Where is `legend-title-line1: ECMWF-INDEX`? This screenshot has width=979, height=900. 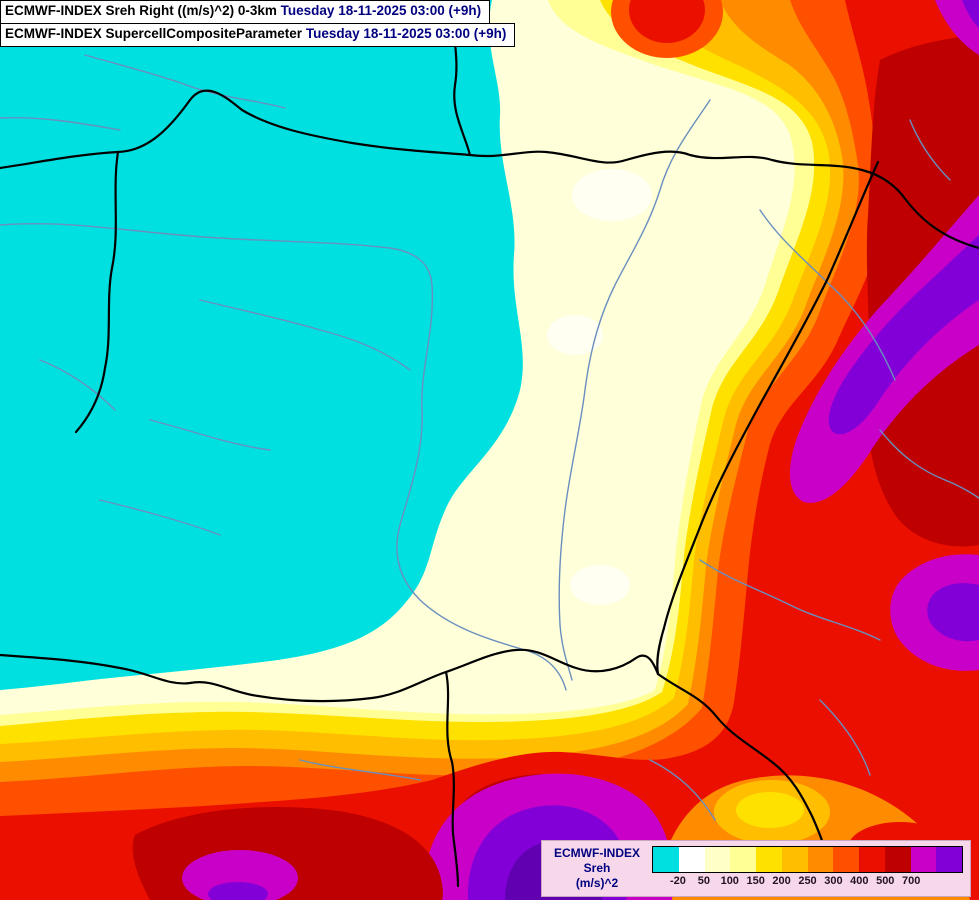 legend-title-line1: ECMWF-INDEX is located at coordinates (597, 853).